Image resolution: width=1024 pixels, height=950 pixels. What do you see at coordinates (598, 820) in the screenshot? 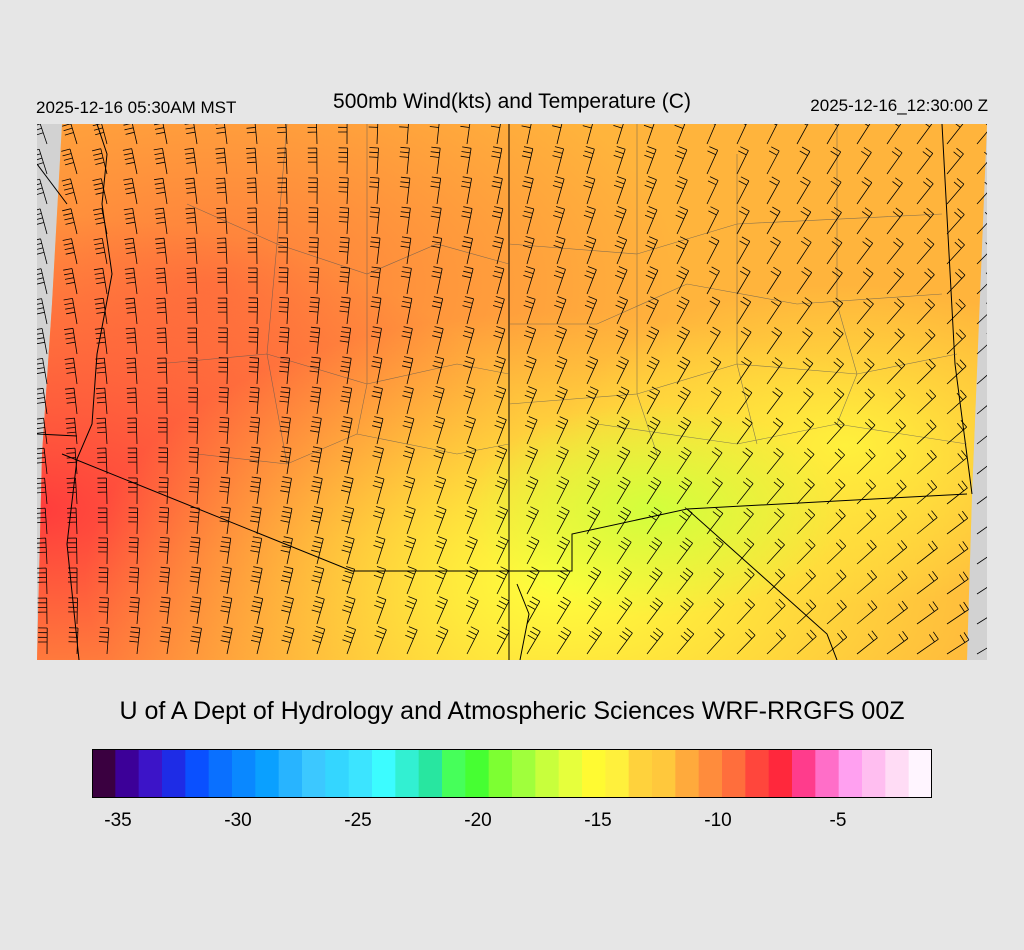
I see `colorbar-tick-label: -15` at bounding box center [598, 820].